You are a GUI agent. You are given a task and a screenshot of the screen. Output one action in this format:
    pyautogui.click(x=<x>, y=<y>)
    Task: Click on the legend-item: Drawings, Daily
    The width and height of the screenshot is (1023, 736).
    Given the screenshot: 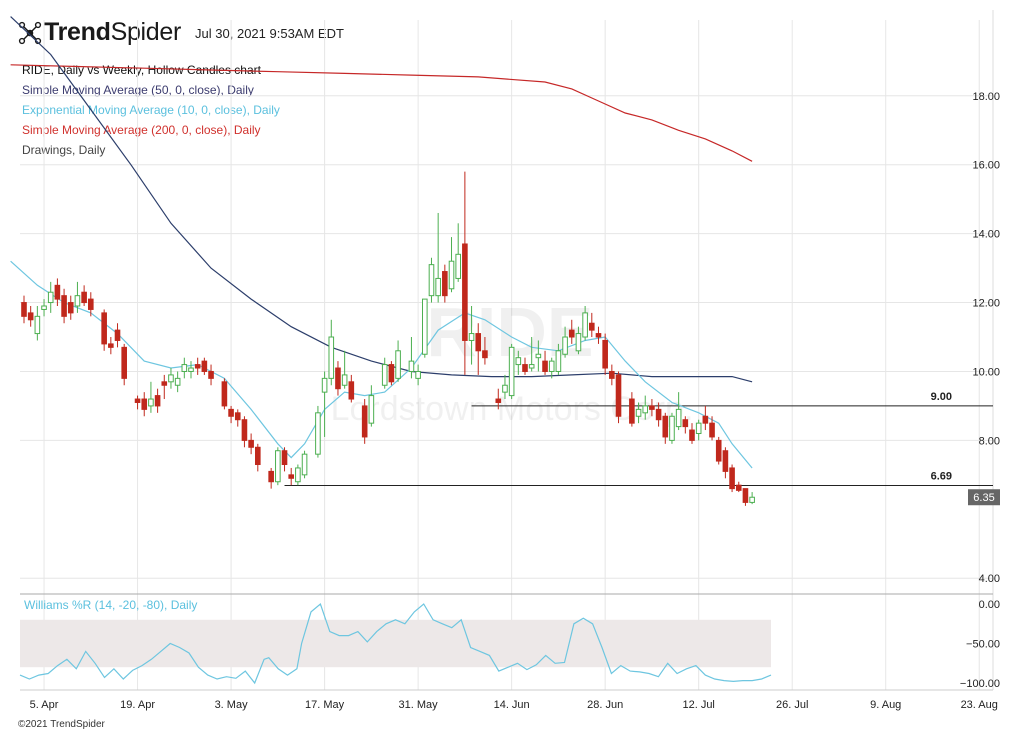 What is the action you would take?
    pyautogui.click(x=64, y=150)
    